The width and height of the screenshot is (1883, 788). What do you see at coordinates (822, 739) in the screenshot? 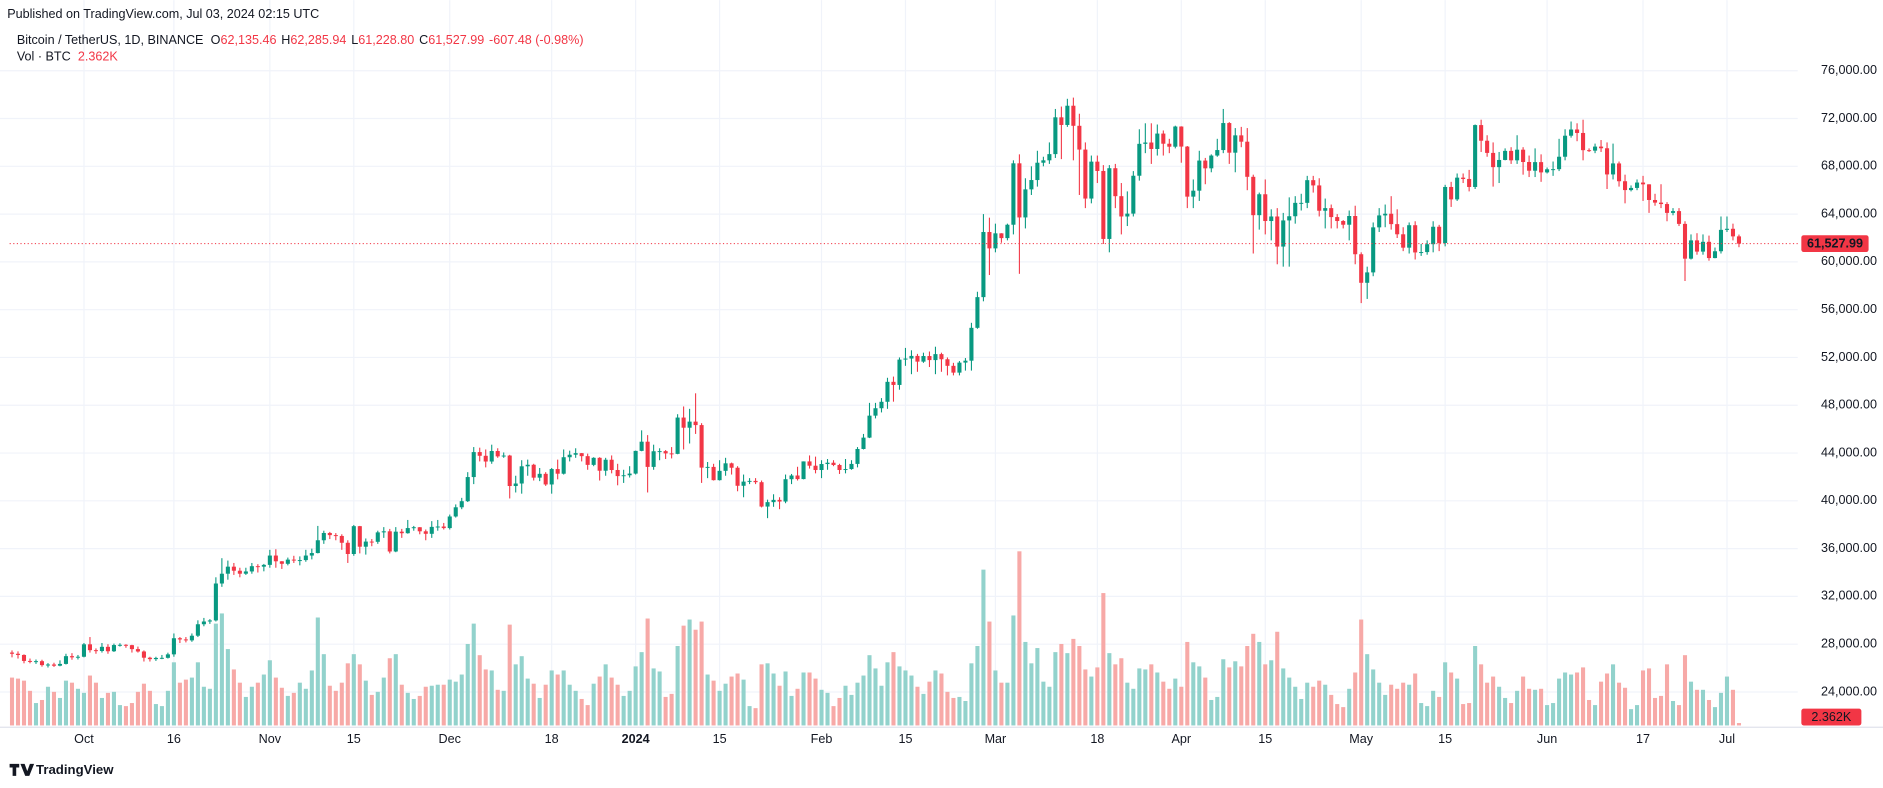
I see `x-tick-label: Feb` at bounding box center [822, 739].